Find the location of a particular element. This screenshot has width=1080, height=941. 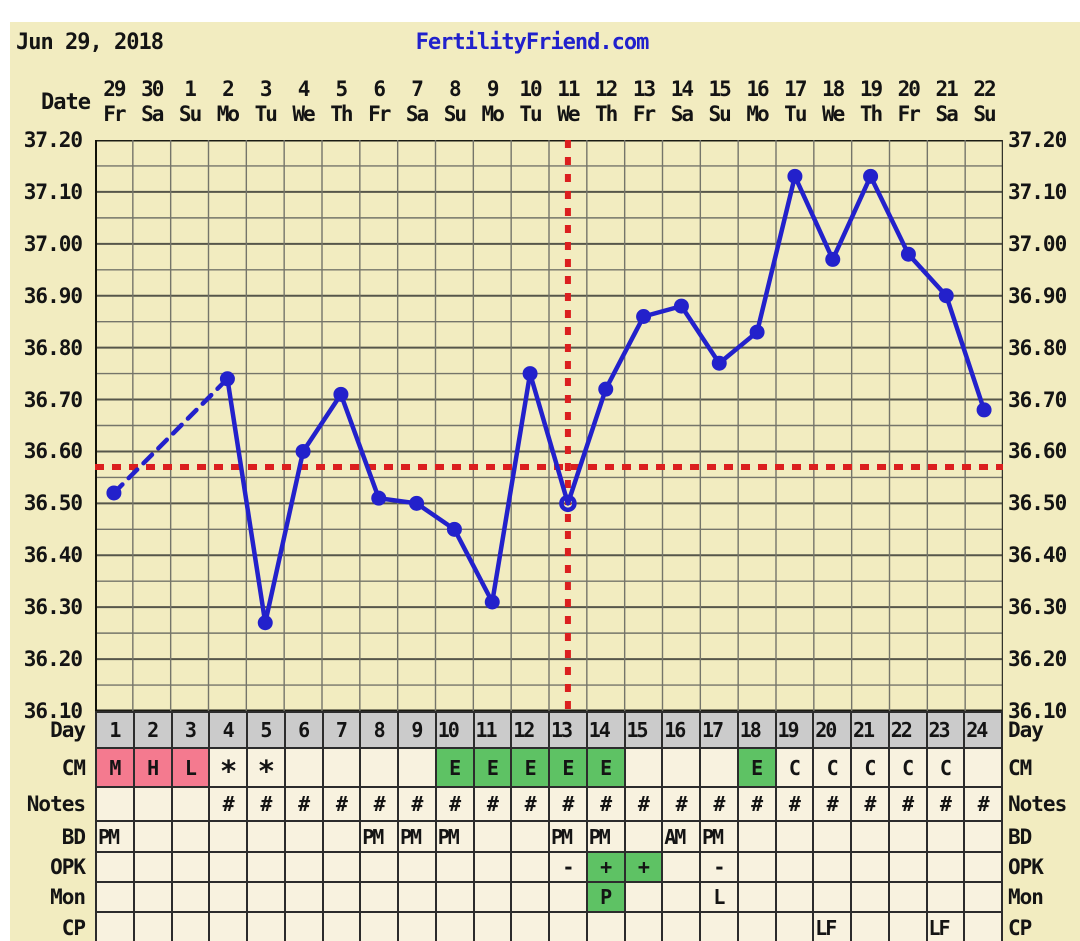

cm-cell-day-5: * is located at coordinates (266, 767).